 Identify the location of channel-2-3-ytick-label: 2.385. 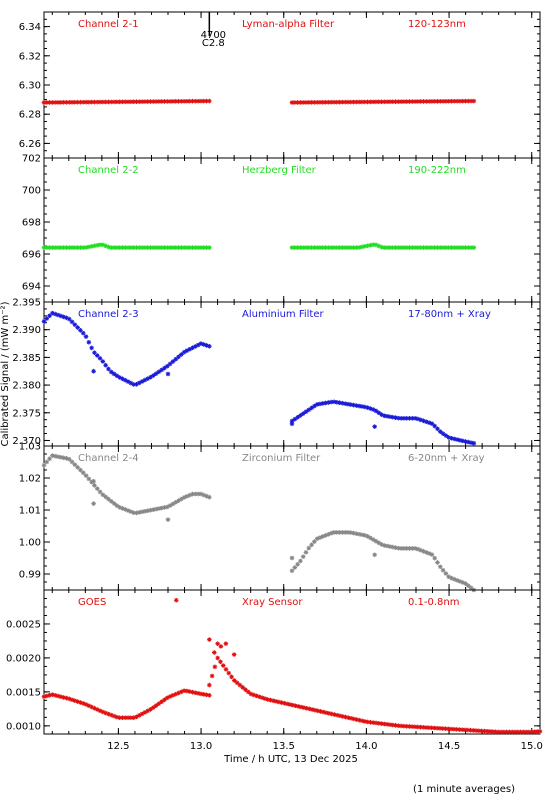
(26, 358).